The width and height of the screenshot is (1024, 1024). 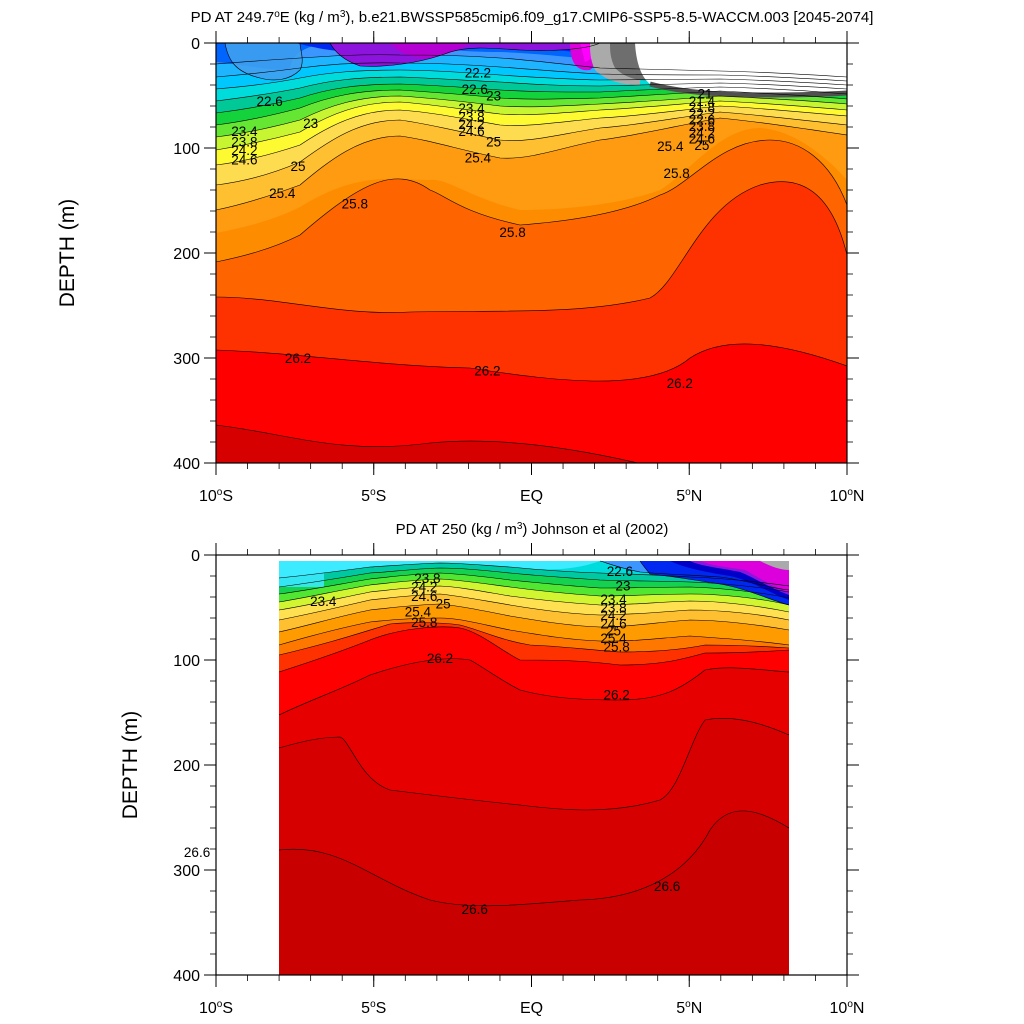 What do you see at coordinates (186, 464) in the screenshot?
I see `top-y-tick-label: 400` at bounding box center [186, 464].